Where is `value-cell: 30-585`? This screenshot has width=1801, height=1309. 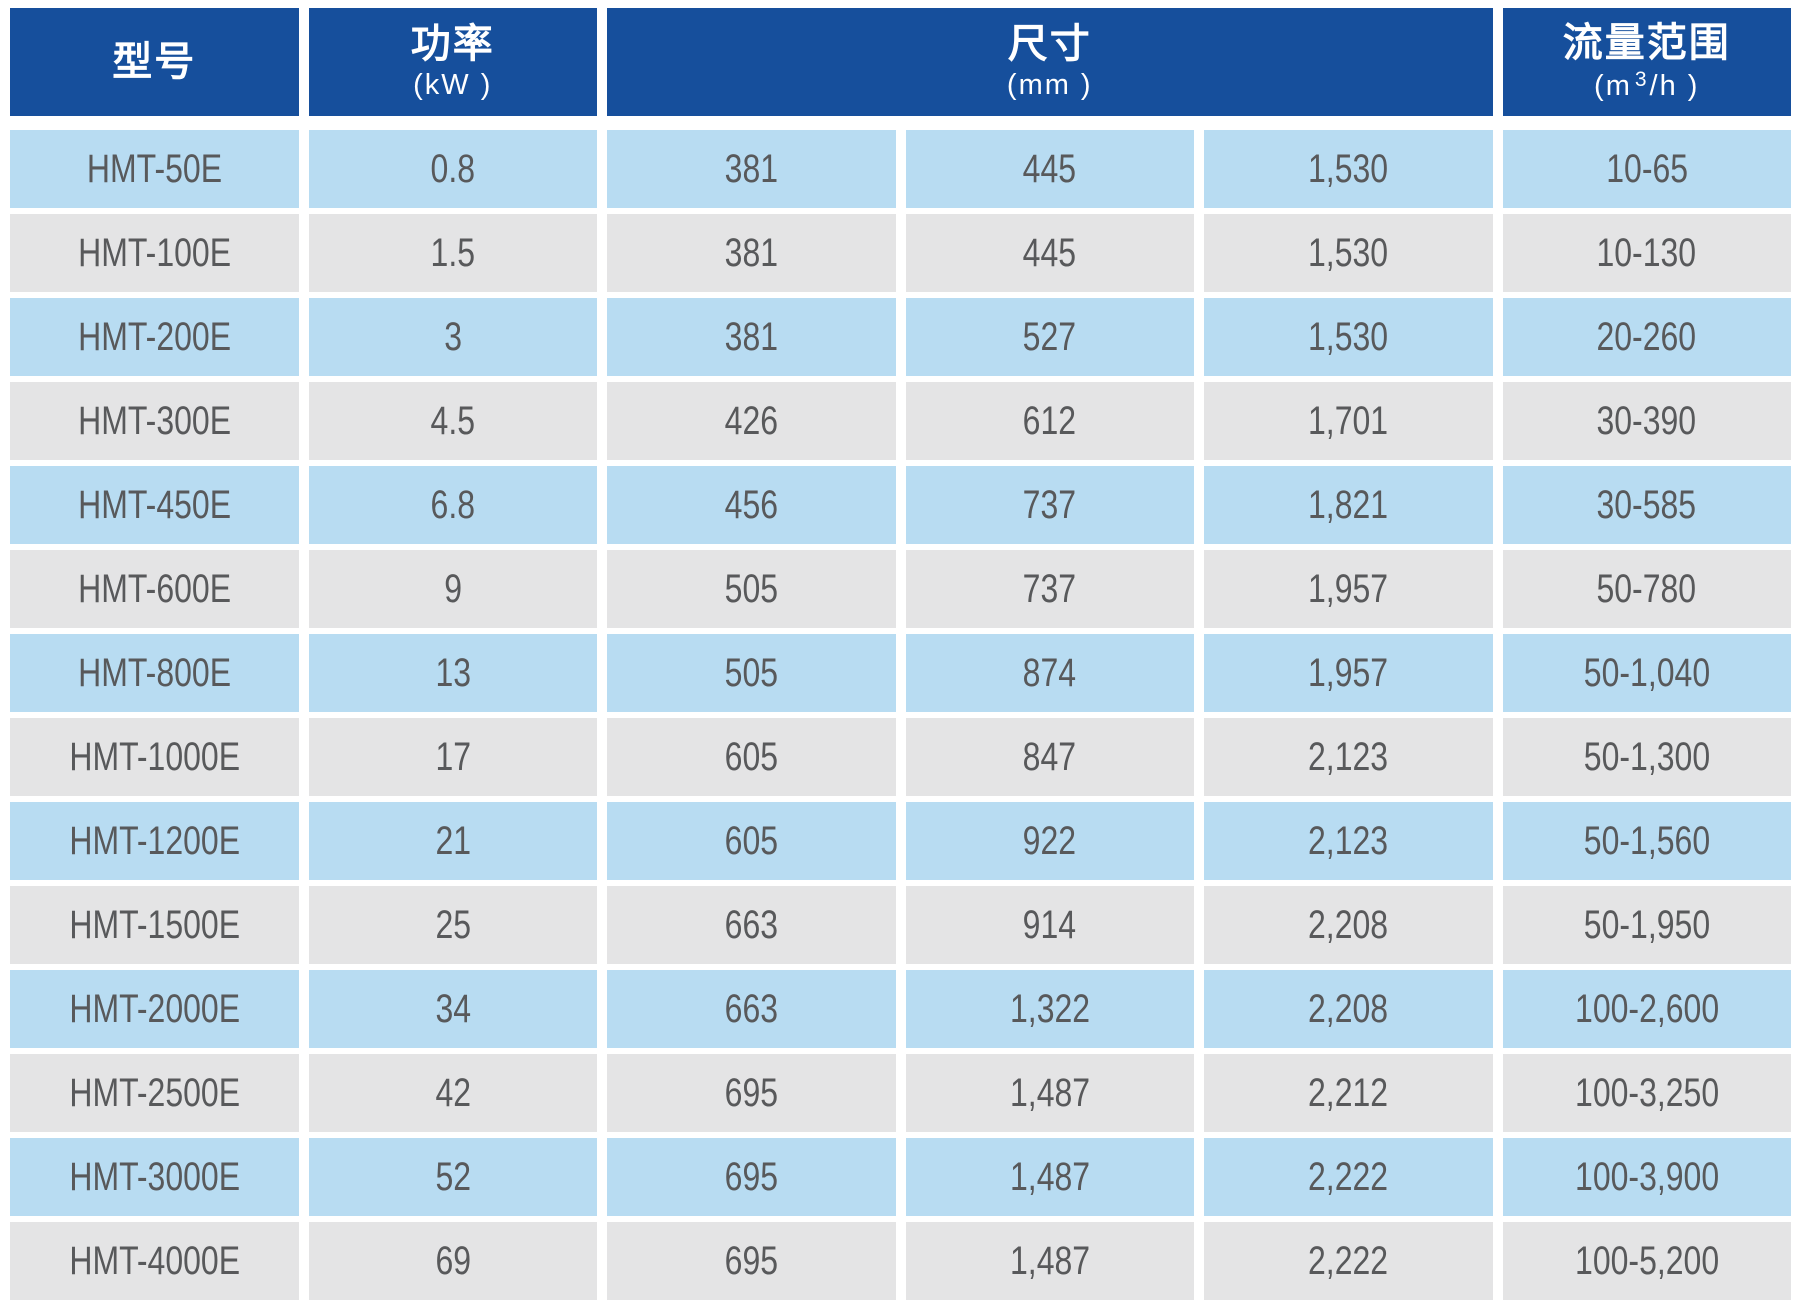 value-cell: 30-585 is located at coordinates (1646, 505).